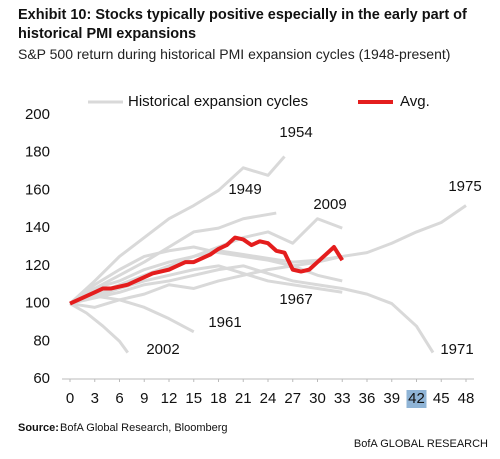  I want to click on x-tick-label: 39, so click(391, 398).